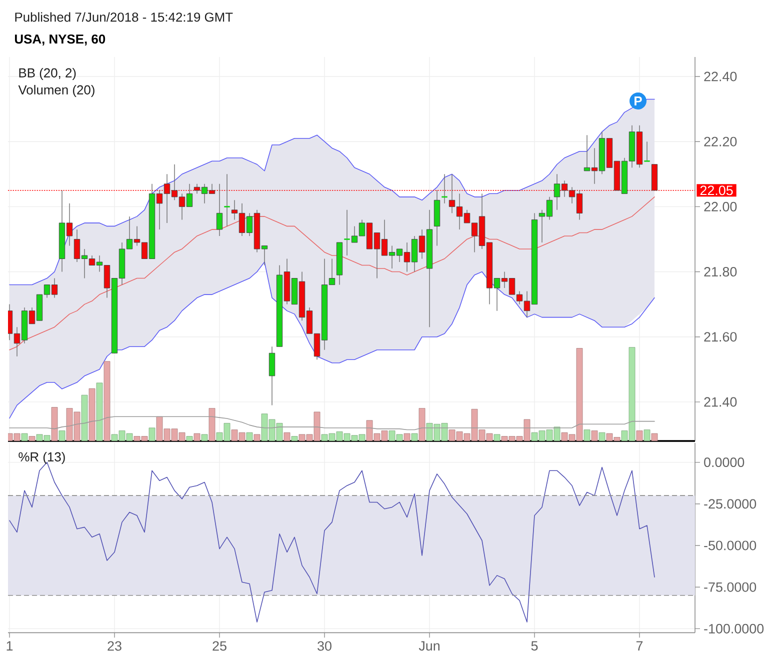  I want to click on ref-line-label: 22.05, so click(716, 191).